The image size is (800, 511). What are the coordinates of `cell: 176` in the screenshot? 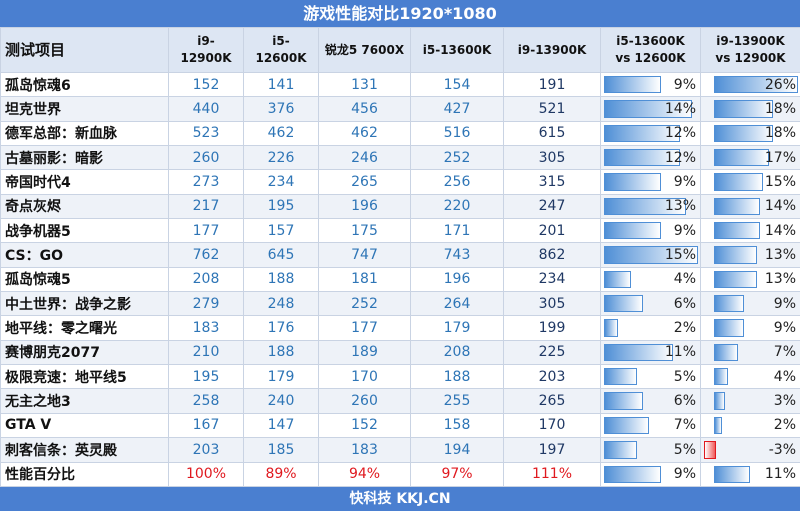 It's located at (281, 328).